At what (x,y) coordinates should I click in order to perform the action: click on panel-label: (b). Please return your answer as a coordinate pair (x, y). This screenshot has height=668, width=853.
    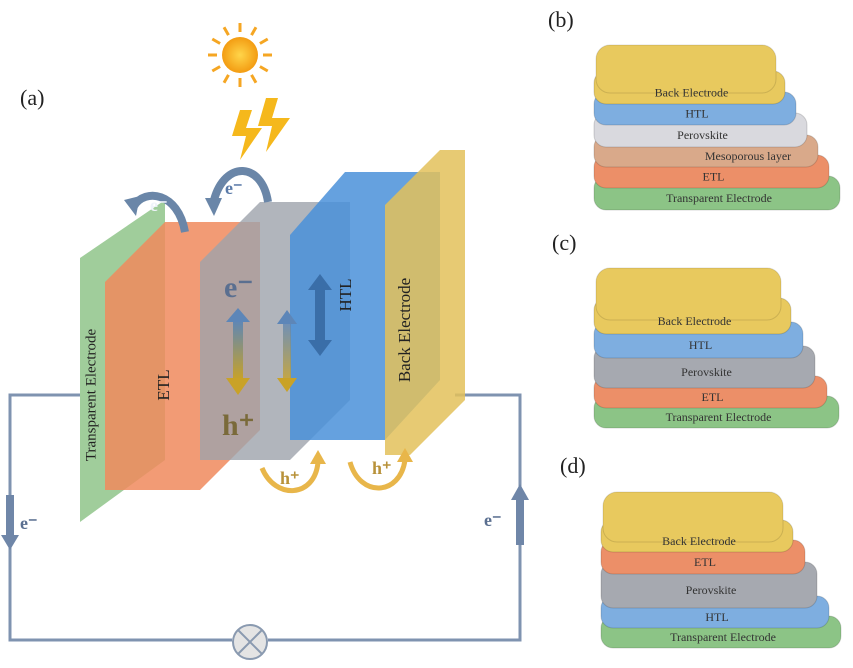
    Looking at the image, I should click on (561, 19).